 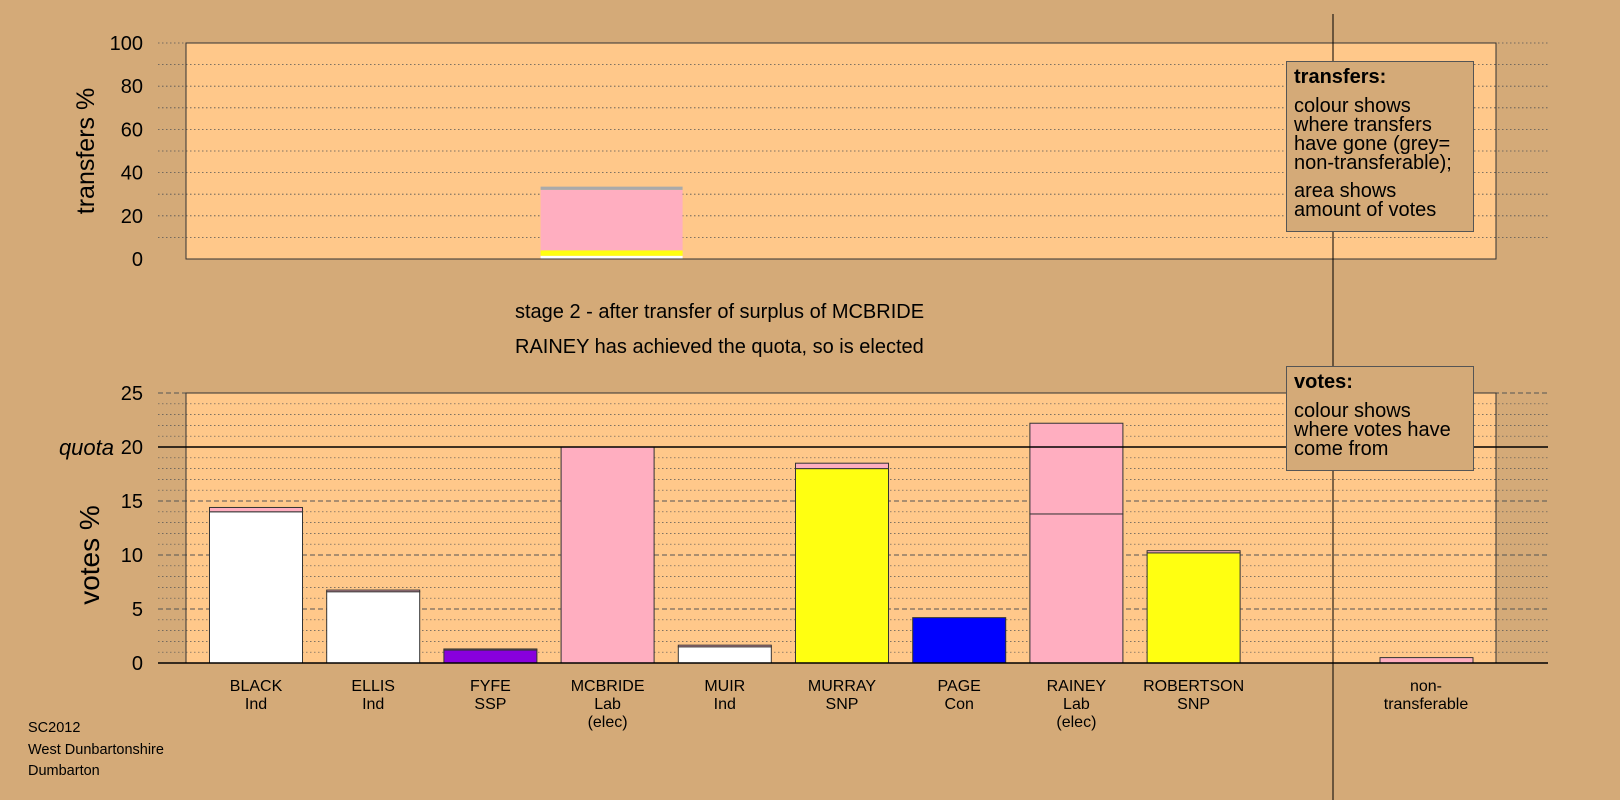 I want to click on votes-tick-label: 20, so click(x=132, y=448).